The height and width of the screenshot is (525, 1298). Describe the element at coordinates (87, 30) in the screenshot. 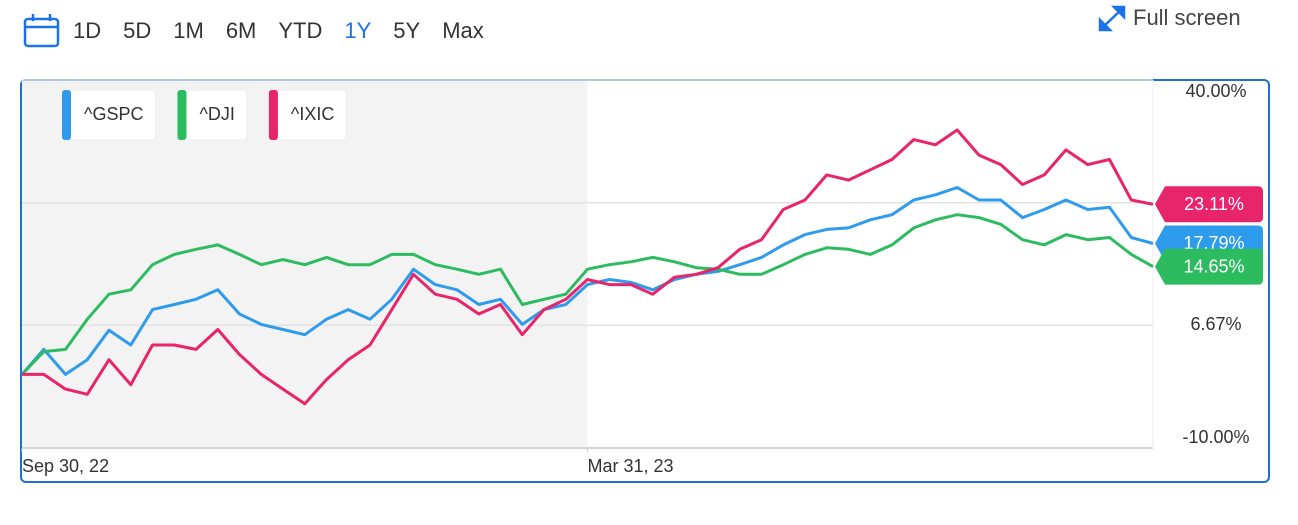

I see `range-button: 1D` at that location.